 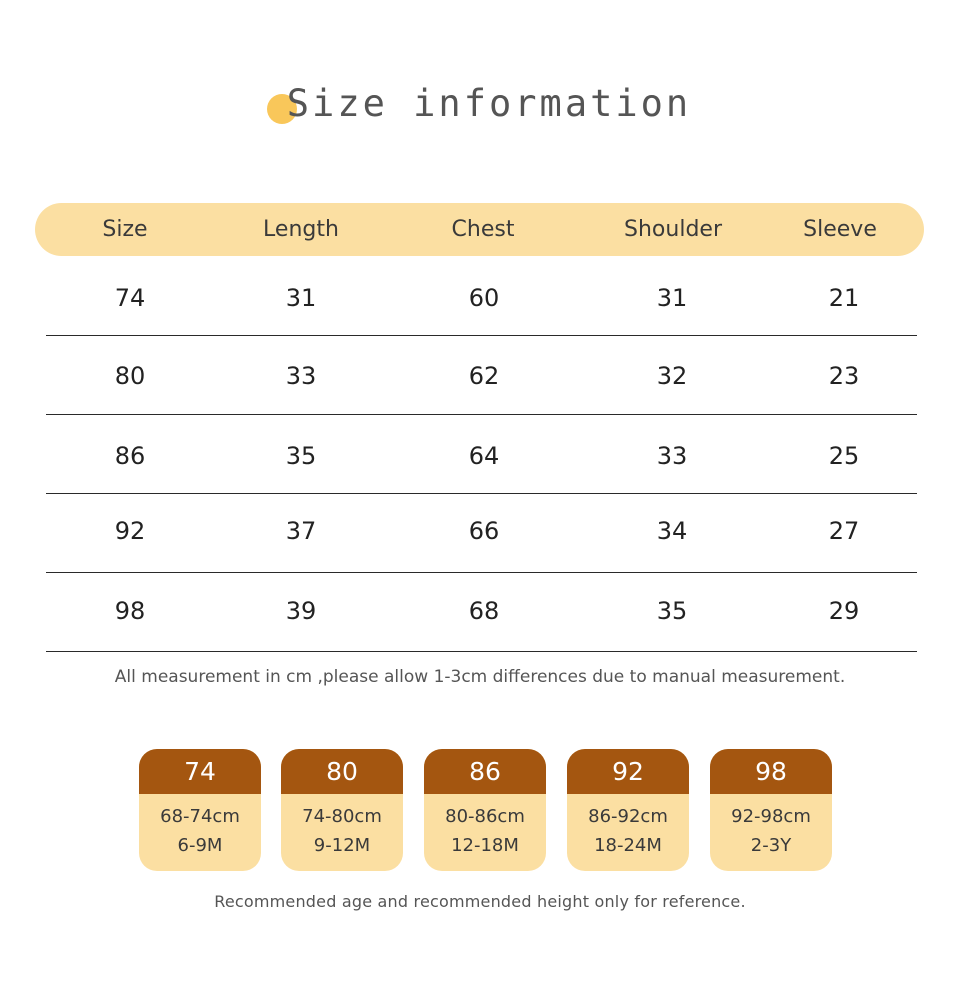 I want to click on table-row: 74 31 60 31 21, so click(x=481, y=296).